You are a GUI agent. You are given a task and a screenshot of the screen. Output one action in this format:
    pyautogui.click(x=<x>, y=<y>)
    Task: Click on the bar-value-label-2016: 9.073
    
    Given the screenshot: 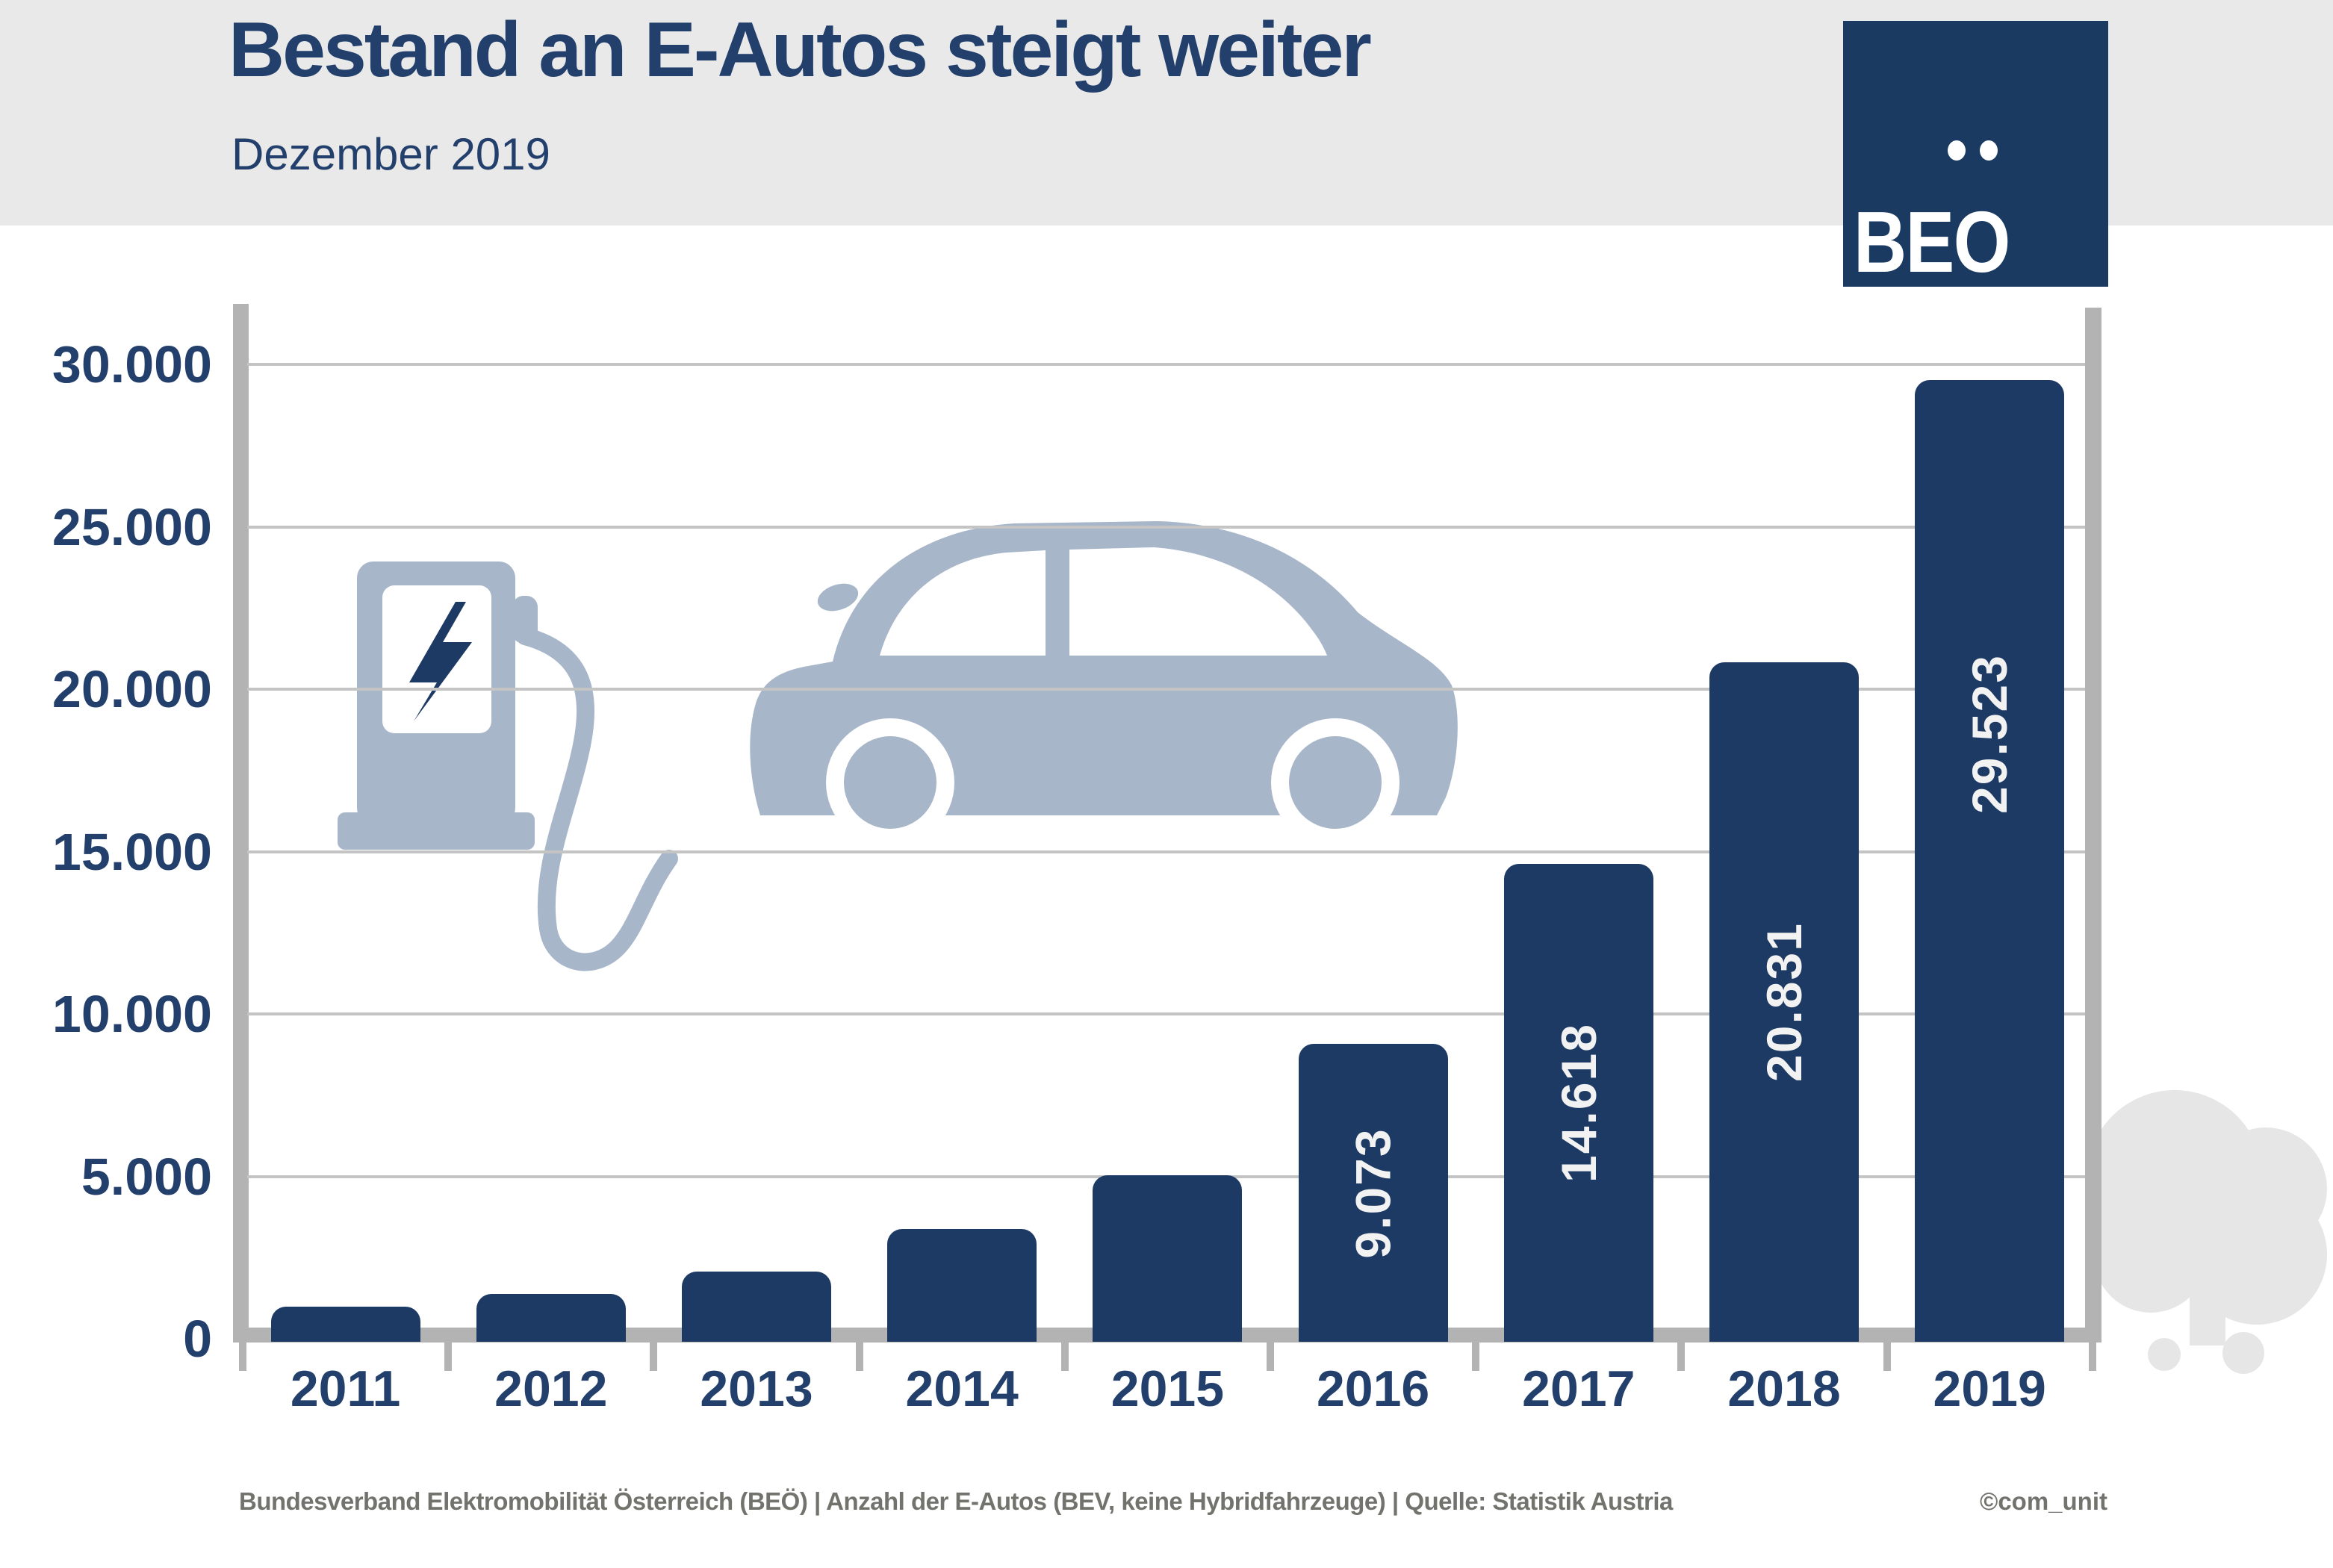 What is the action you would take?
    pyautogui.click(x=1373, y=1193)
    